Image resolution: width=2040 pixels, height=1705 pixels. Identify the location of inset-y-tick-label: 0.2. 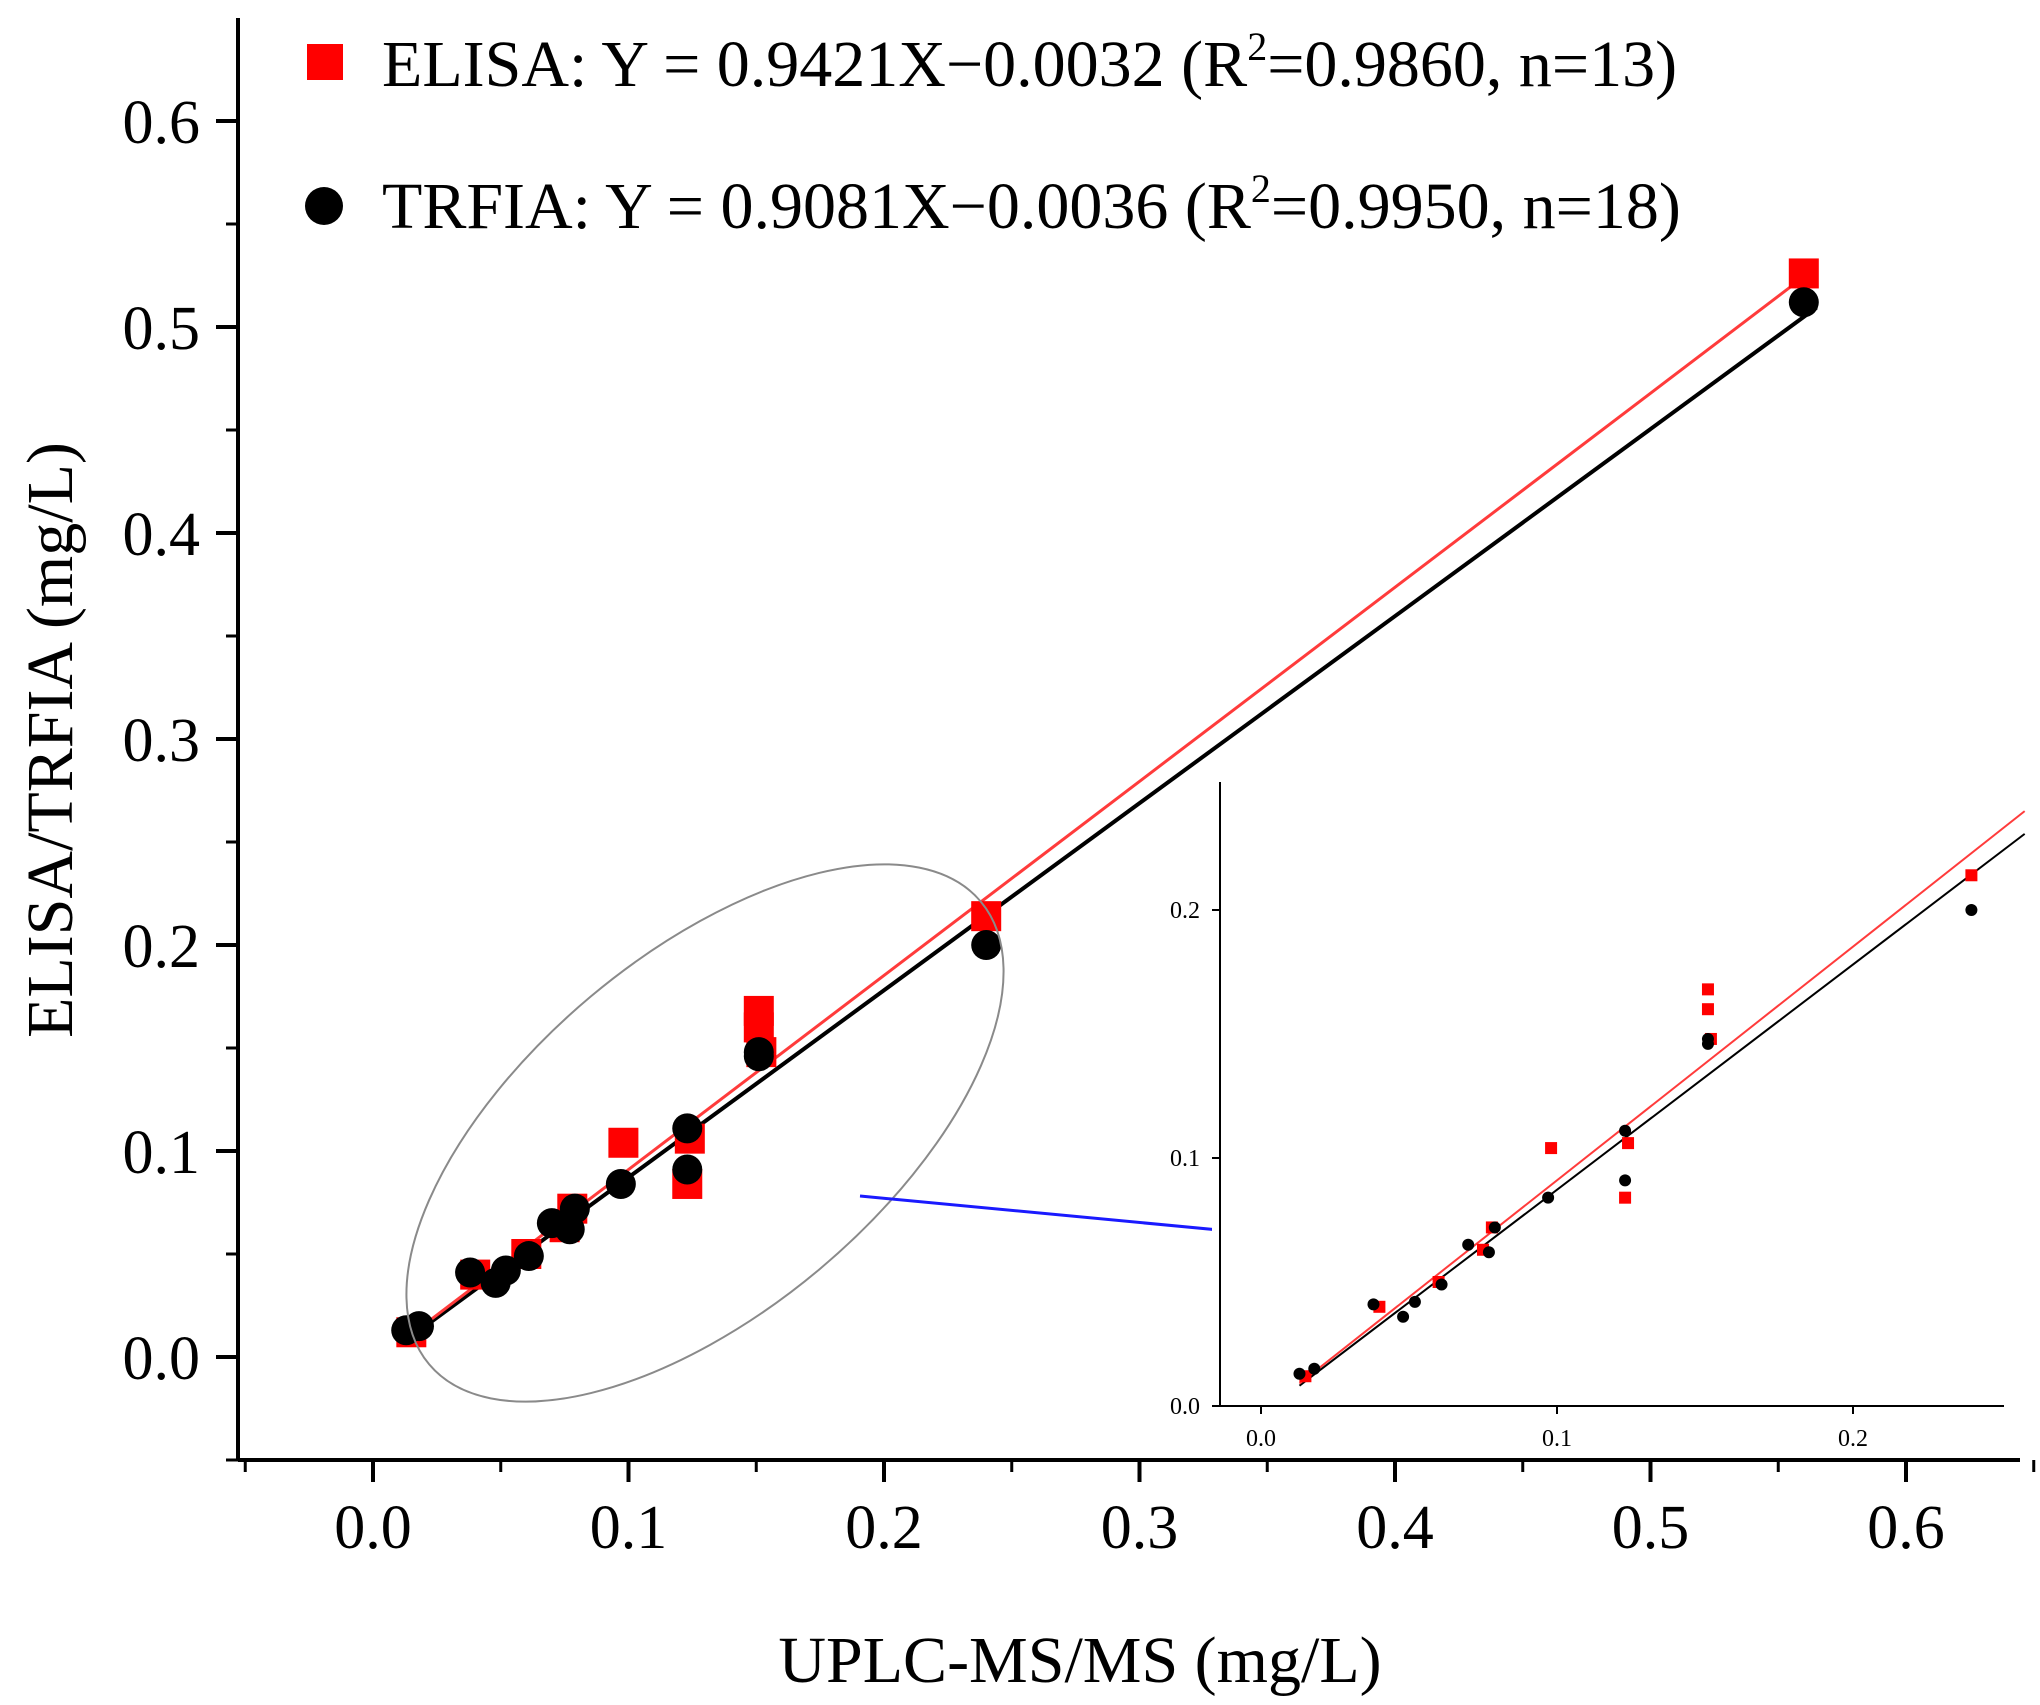
(1185, 911).